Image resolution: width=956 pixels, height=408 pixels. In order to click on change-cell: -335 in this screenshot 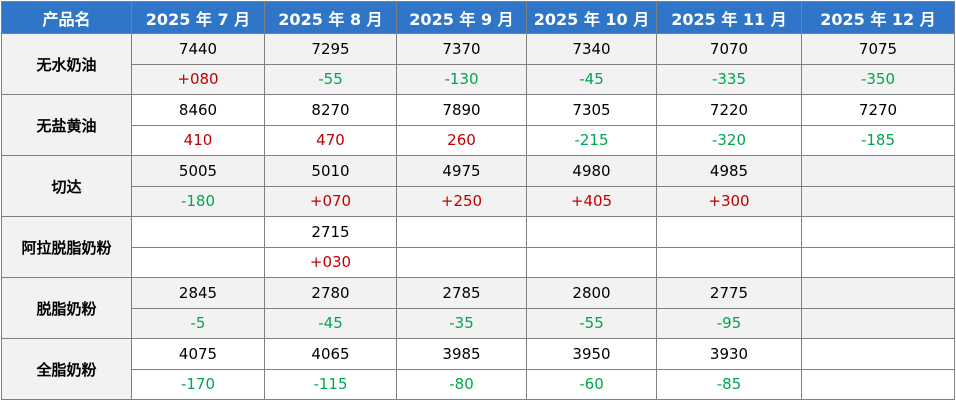, I will do `click(729, 79)`.